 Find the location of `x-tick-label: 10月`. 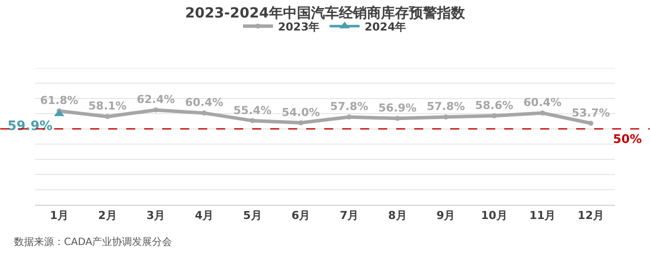

x-tick-label: 10月 is located at coordinates (494, 215).